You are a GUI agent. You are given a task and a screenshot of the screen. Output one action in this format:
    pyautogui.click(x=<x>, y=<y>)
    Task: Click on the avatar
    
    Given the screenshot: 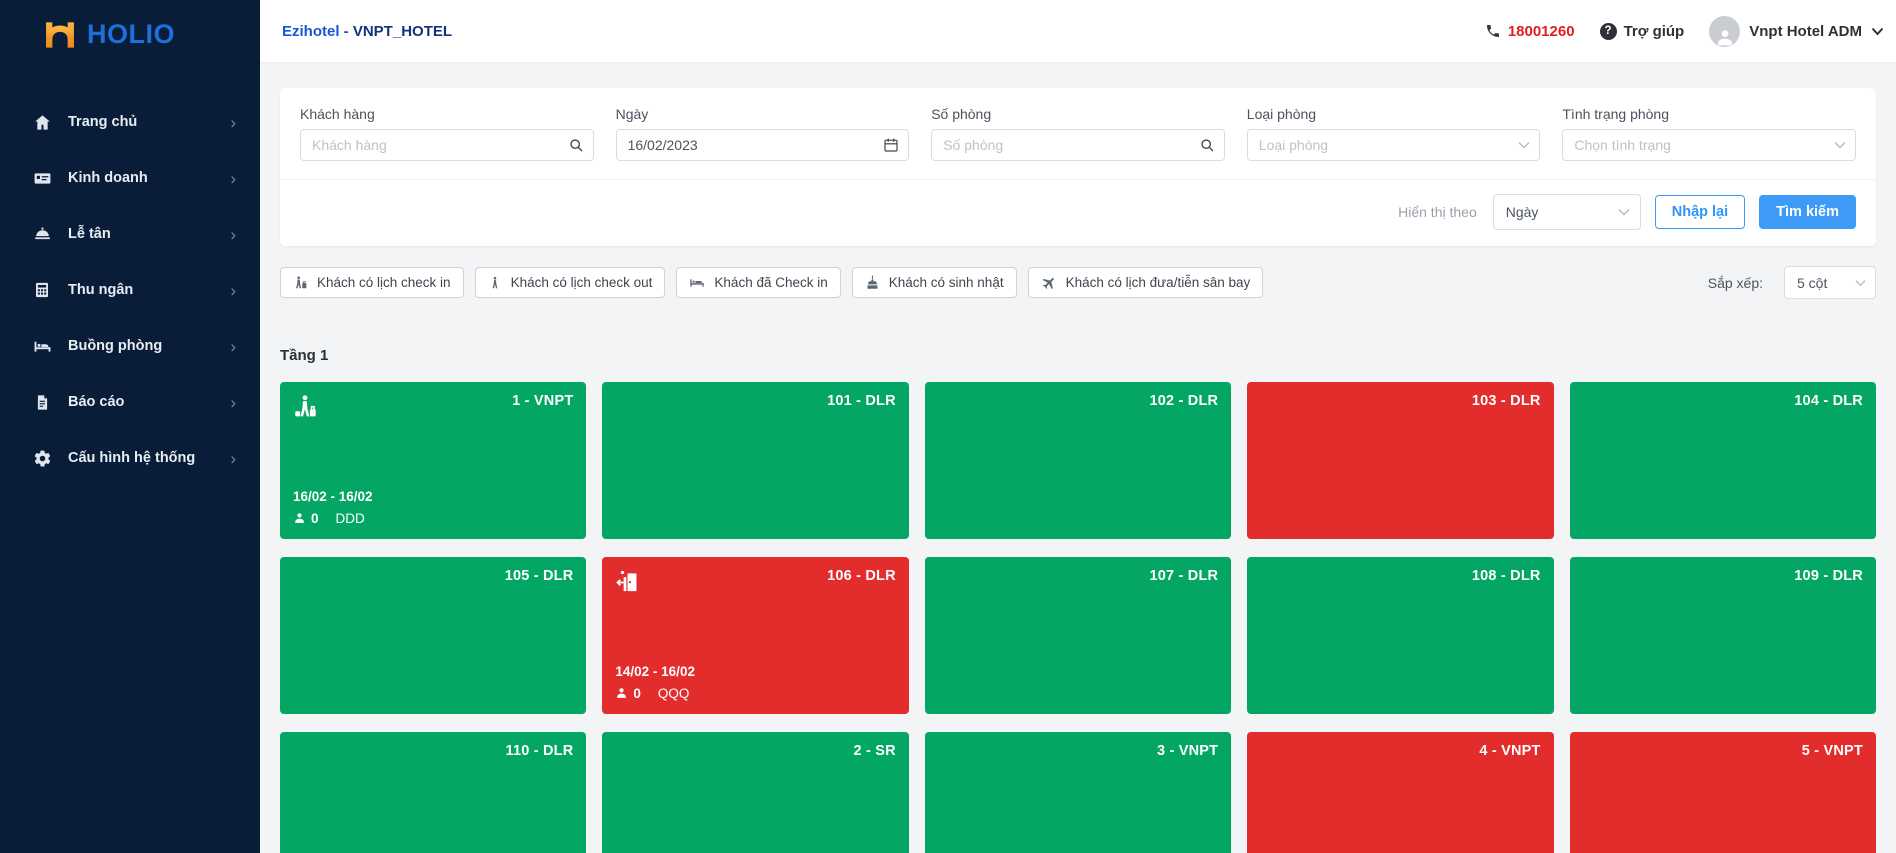 What is the action you would take?
    pyautogui.click(x=1725, y=31)
    